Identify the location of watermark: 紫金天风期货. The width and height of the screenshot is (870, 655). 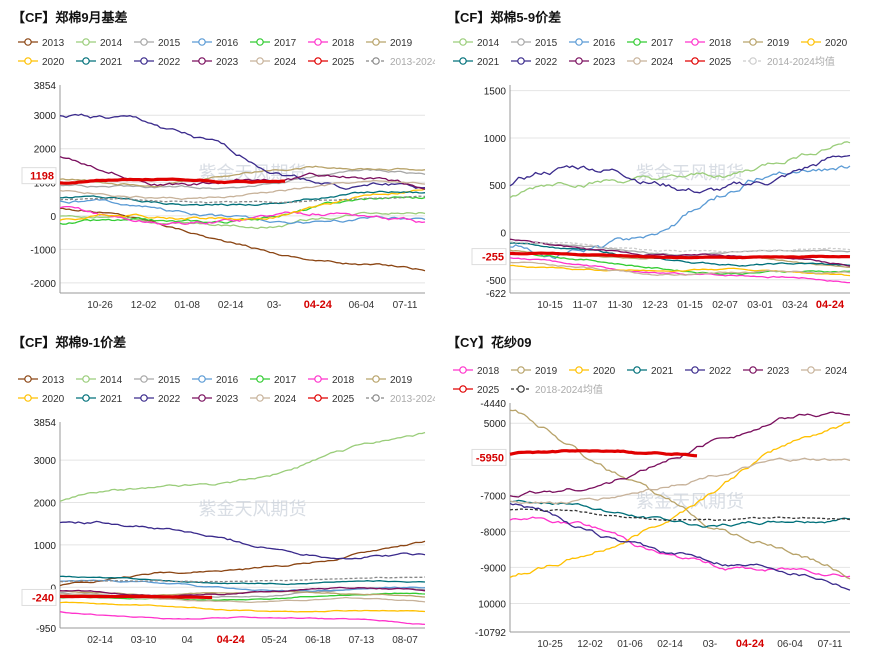
(690, 173).